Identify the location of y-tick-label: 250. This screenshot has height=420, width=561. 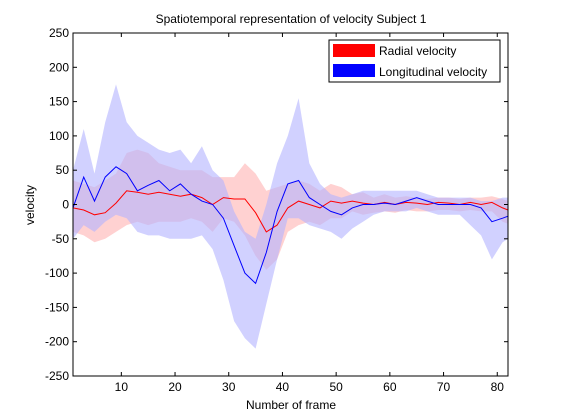
(59, 33).